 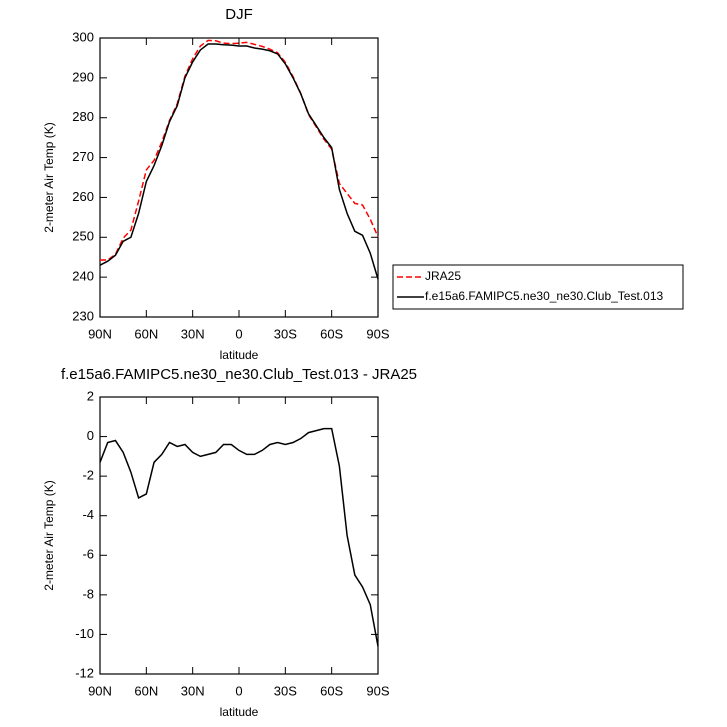 I want to click on y-tick-label: 2, so click(x=90, y=395).